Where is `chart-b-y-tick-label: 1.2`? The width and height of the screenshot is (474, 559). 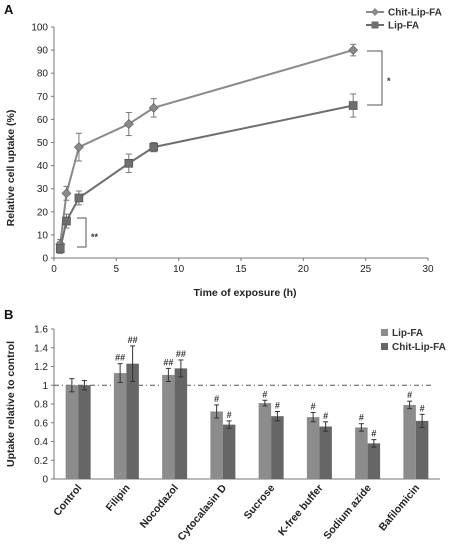
chart-b-y-tick-label: 1.2 is located at coordinates (41, 367).